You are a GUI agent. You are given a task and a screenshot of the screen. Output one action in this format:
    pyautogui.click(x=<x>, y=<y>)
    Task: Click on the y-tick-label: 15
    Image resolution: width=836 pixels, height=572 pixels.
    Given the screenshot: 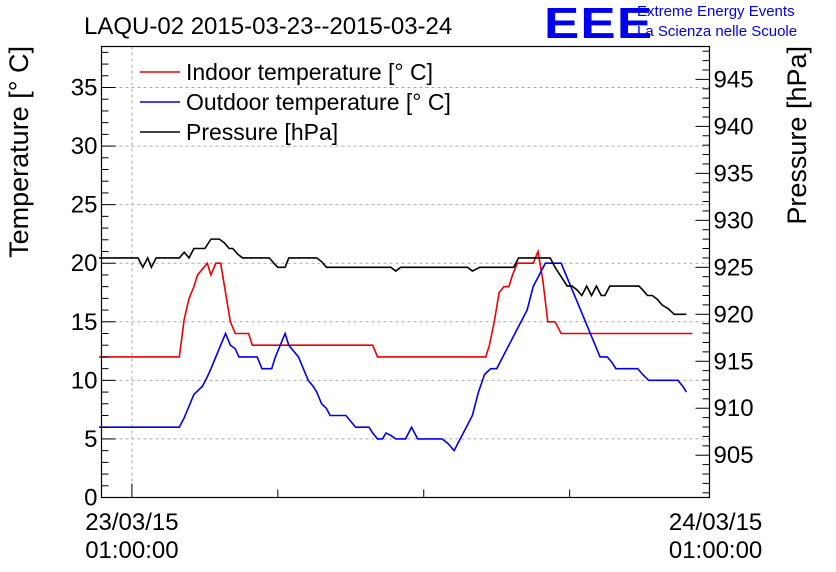 What is the action you would take?
    pyautogui.click(x=84, y=322)
    